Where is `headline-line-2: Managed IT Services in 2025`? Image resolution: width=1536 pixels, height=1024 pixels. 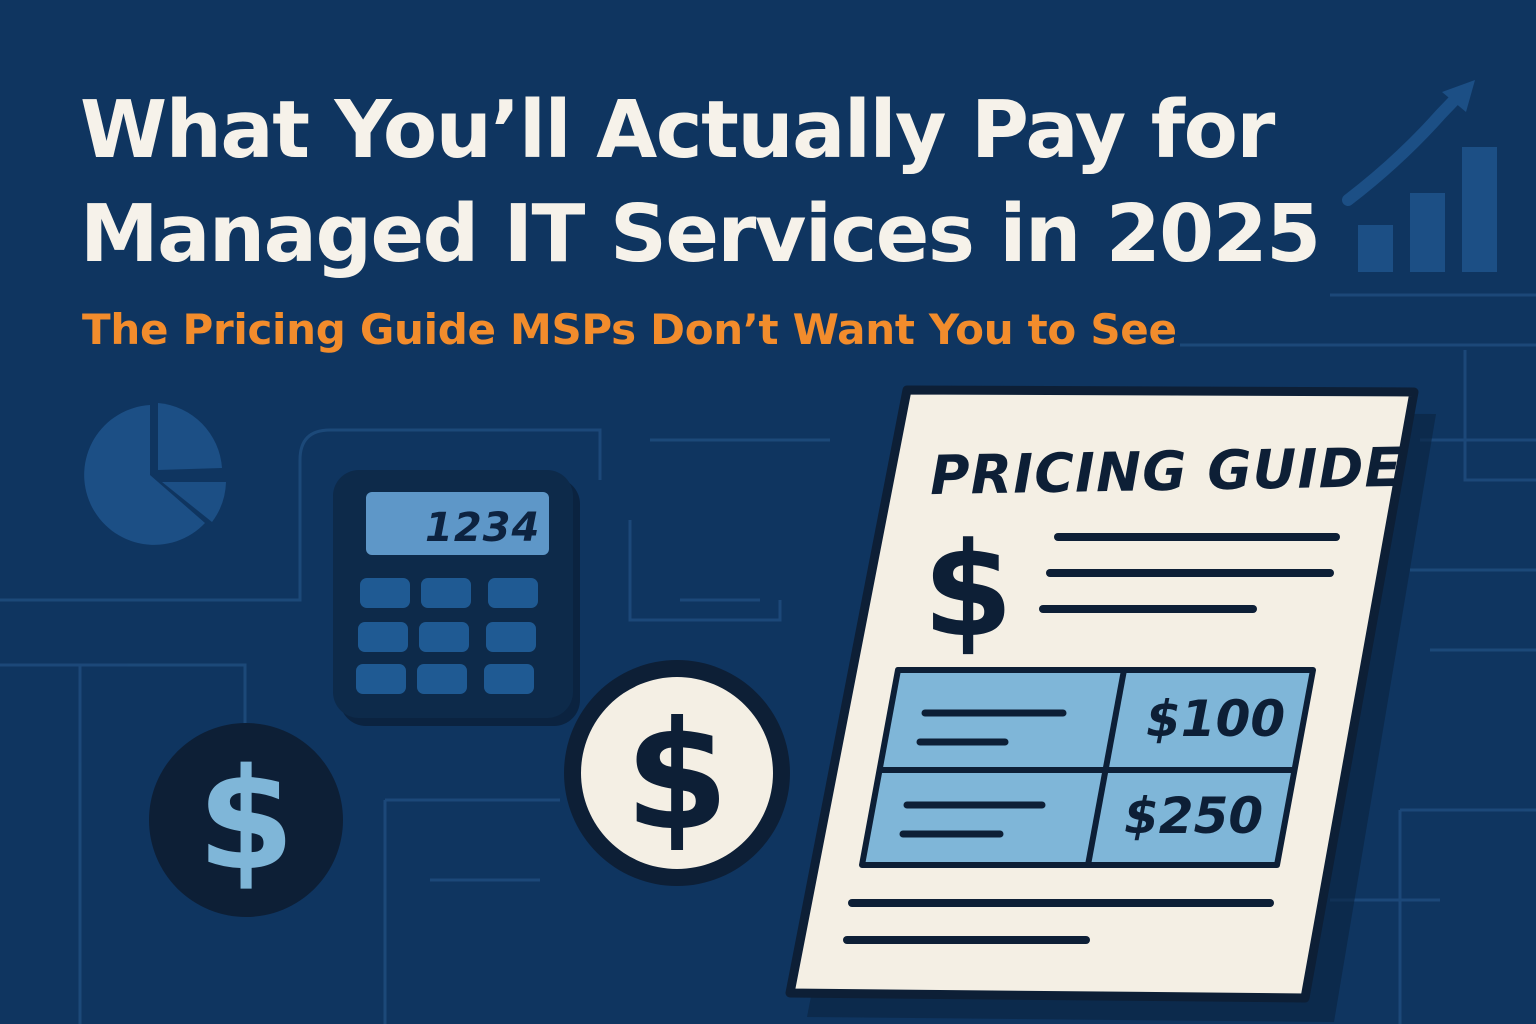
headline-line-2: Managed IT Services in 2025 is located at coordinates (700, 234).